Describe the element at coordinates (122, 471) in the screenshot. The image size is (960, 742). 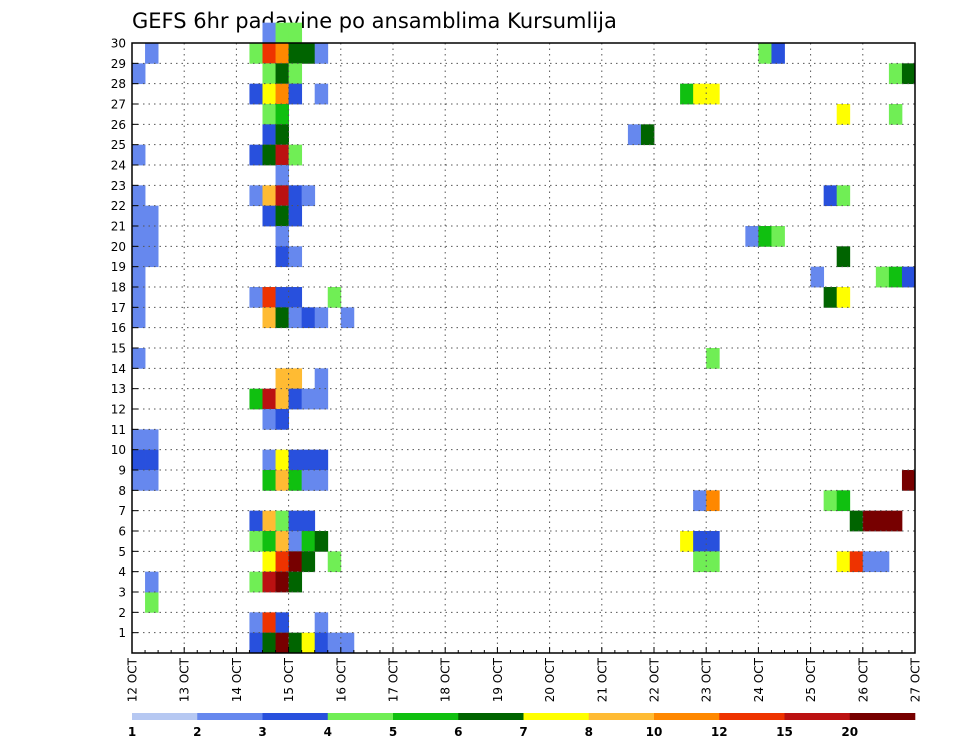
I see `y-tick-label: 9` at that location.